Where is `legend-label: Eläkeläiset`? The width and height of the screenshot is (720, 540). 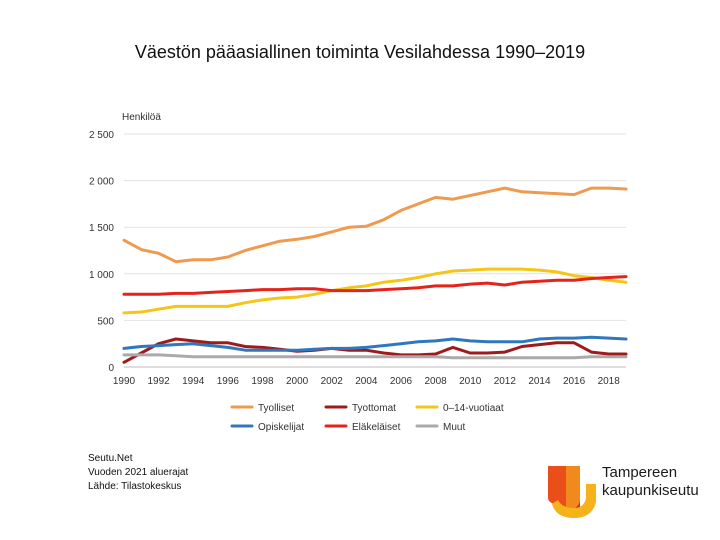 legend-label: Eläkeläiset is located at coordinates (376, 427).